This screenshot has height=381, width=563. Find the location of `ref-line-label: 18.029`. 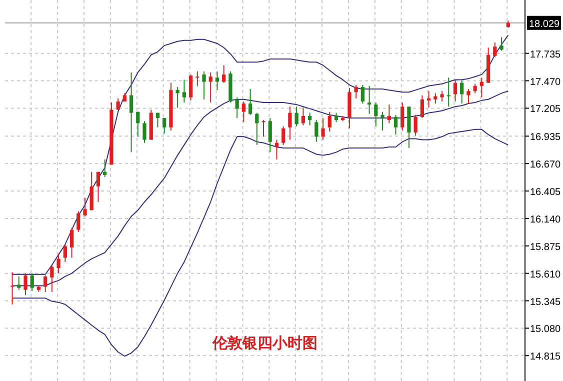

ref-line-label: 18.029 is located at coordinates (544, 24).